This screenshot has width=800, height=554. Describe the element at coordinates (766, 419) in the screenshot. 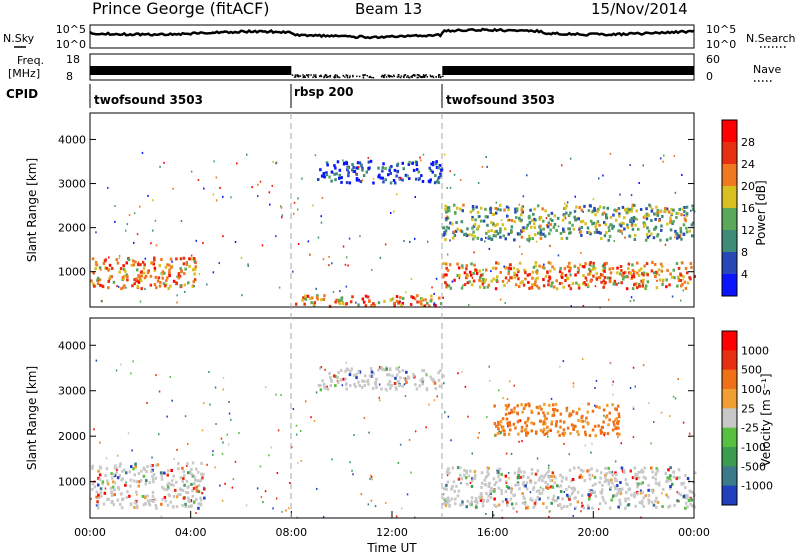

I see `velocity-colorbar-label: Velocity [m s⁻¹]` at that location.